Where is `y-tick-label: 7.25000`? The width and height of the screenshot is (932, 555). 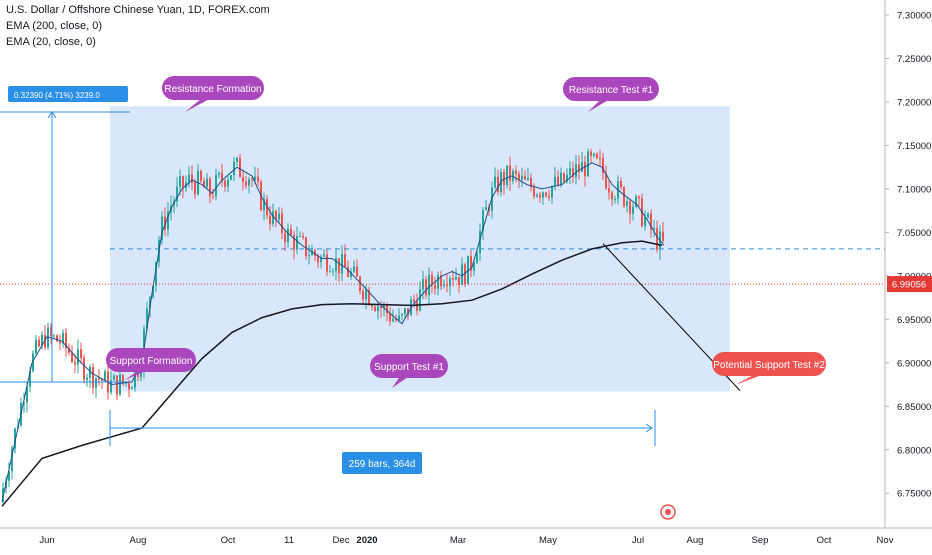 y-tick-label: 7.25000 is located at coordinates (914, 59).